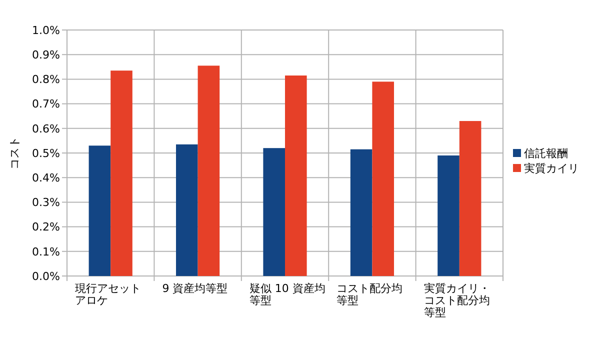 This screenshot has height=337, width=600. Describe the element at coordinates (46, 177) in the screenshot. I see `y-tick-label: 0.4%` at that location.